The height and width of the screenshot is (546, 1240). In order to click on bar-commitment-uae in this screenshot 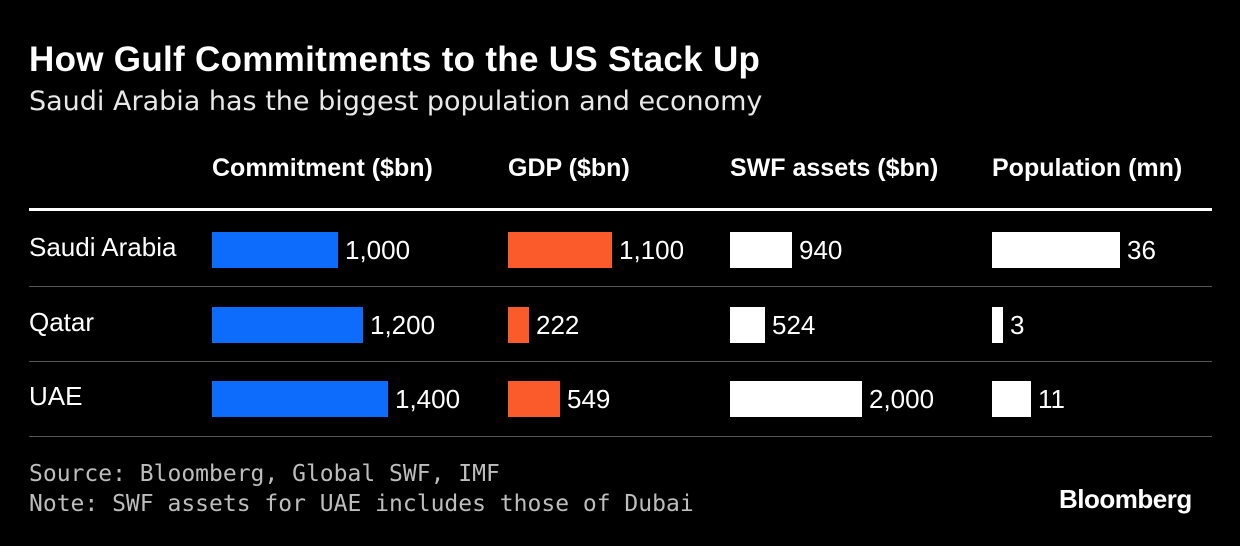, I will do `click(300, 399)`.